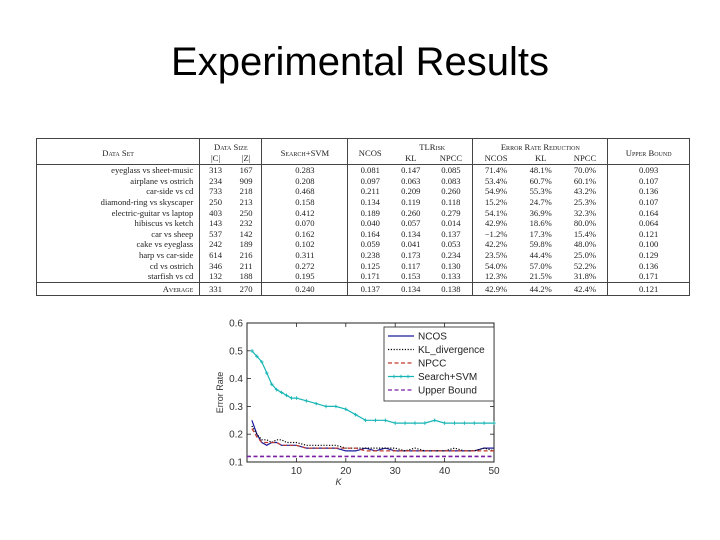 The width and height of the screenshot is (720, 540). I want to click on table-cell: 23.5%, so click(495, 255).